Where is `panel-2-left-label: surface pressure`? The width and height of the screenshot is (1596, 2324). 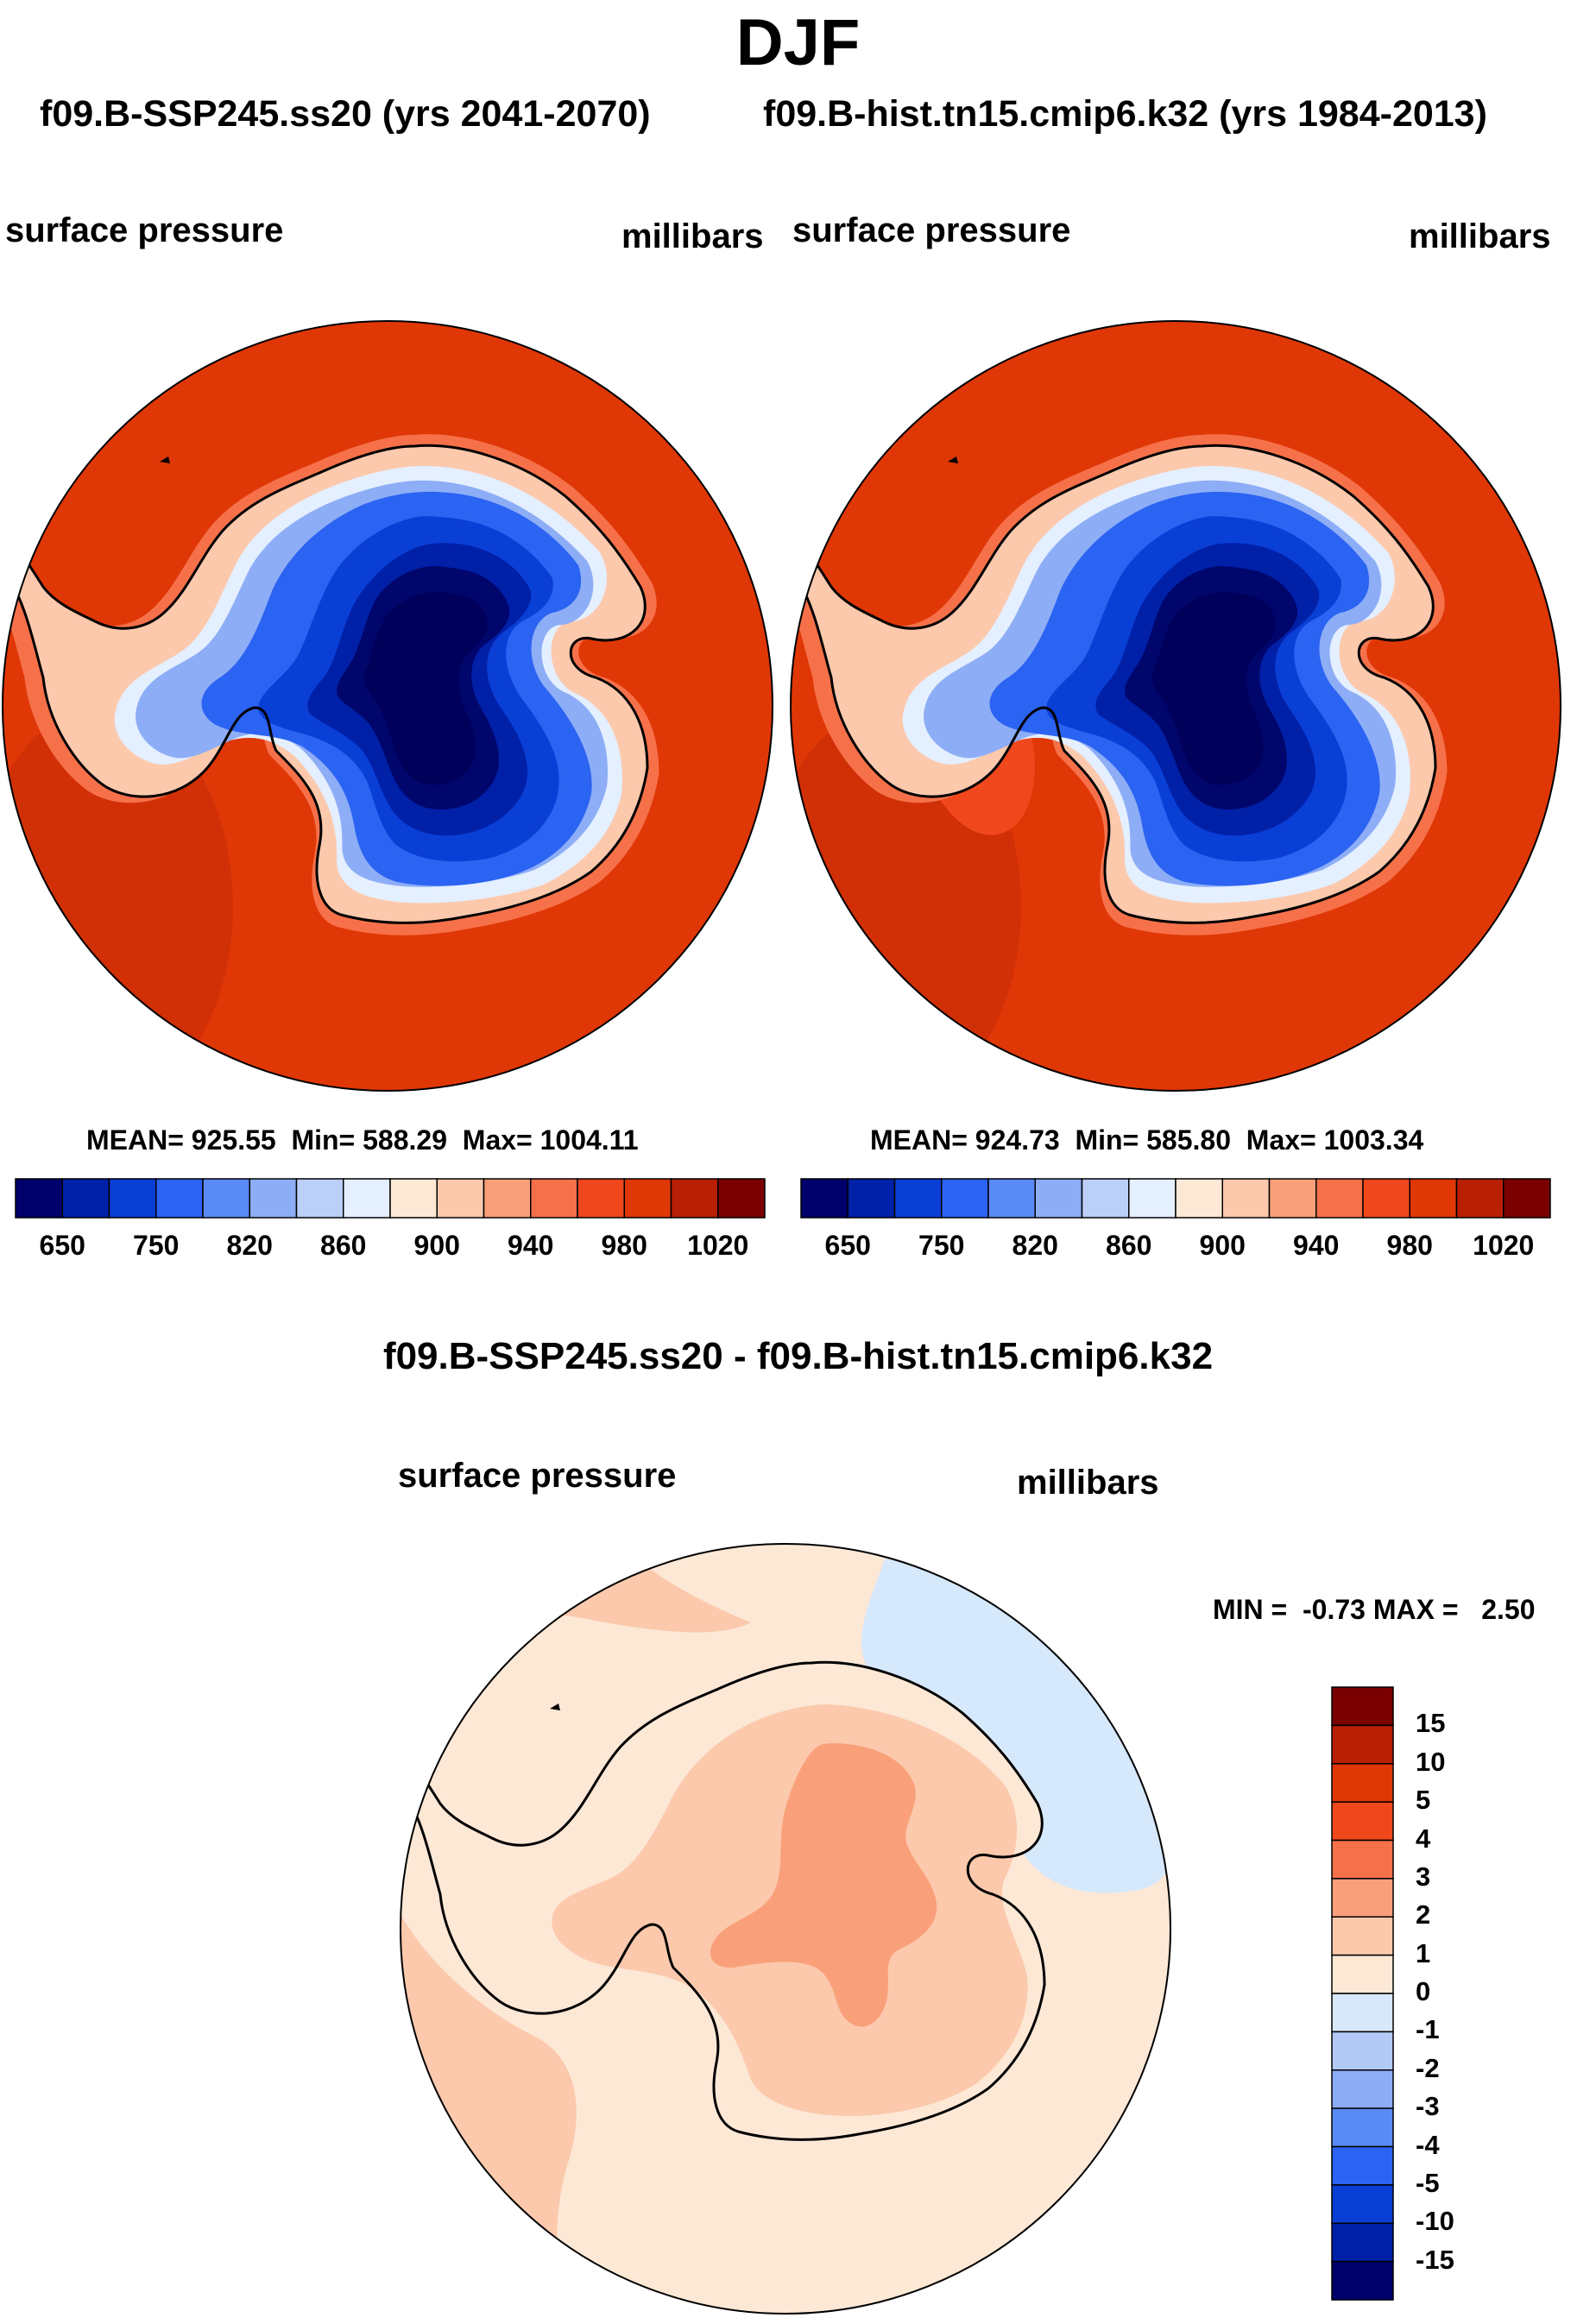
panel-2-left-label: surface pressure is located at coordinates (932, 230).